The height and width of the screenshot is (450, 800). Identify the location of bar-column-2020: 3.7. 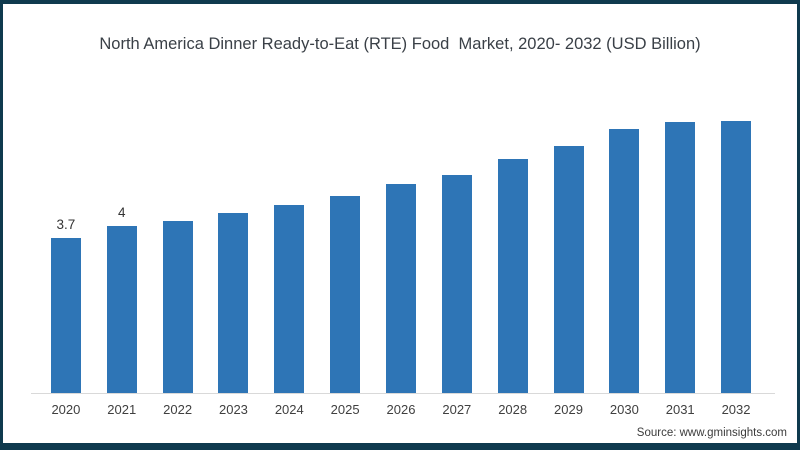
(66, 246).